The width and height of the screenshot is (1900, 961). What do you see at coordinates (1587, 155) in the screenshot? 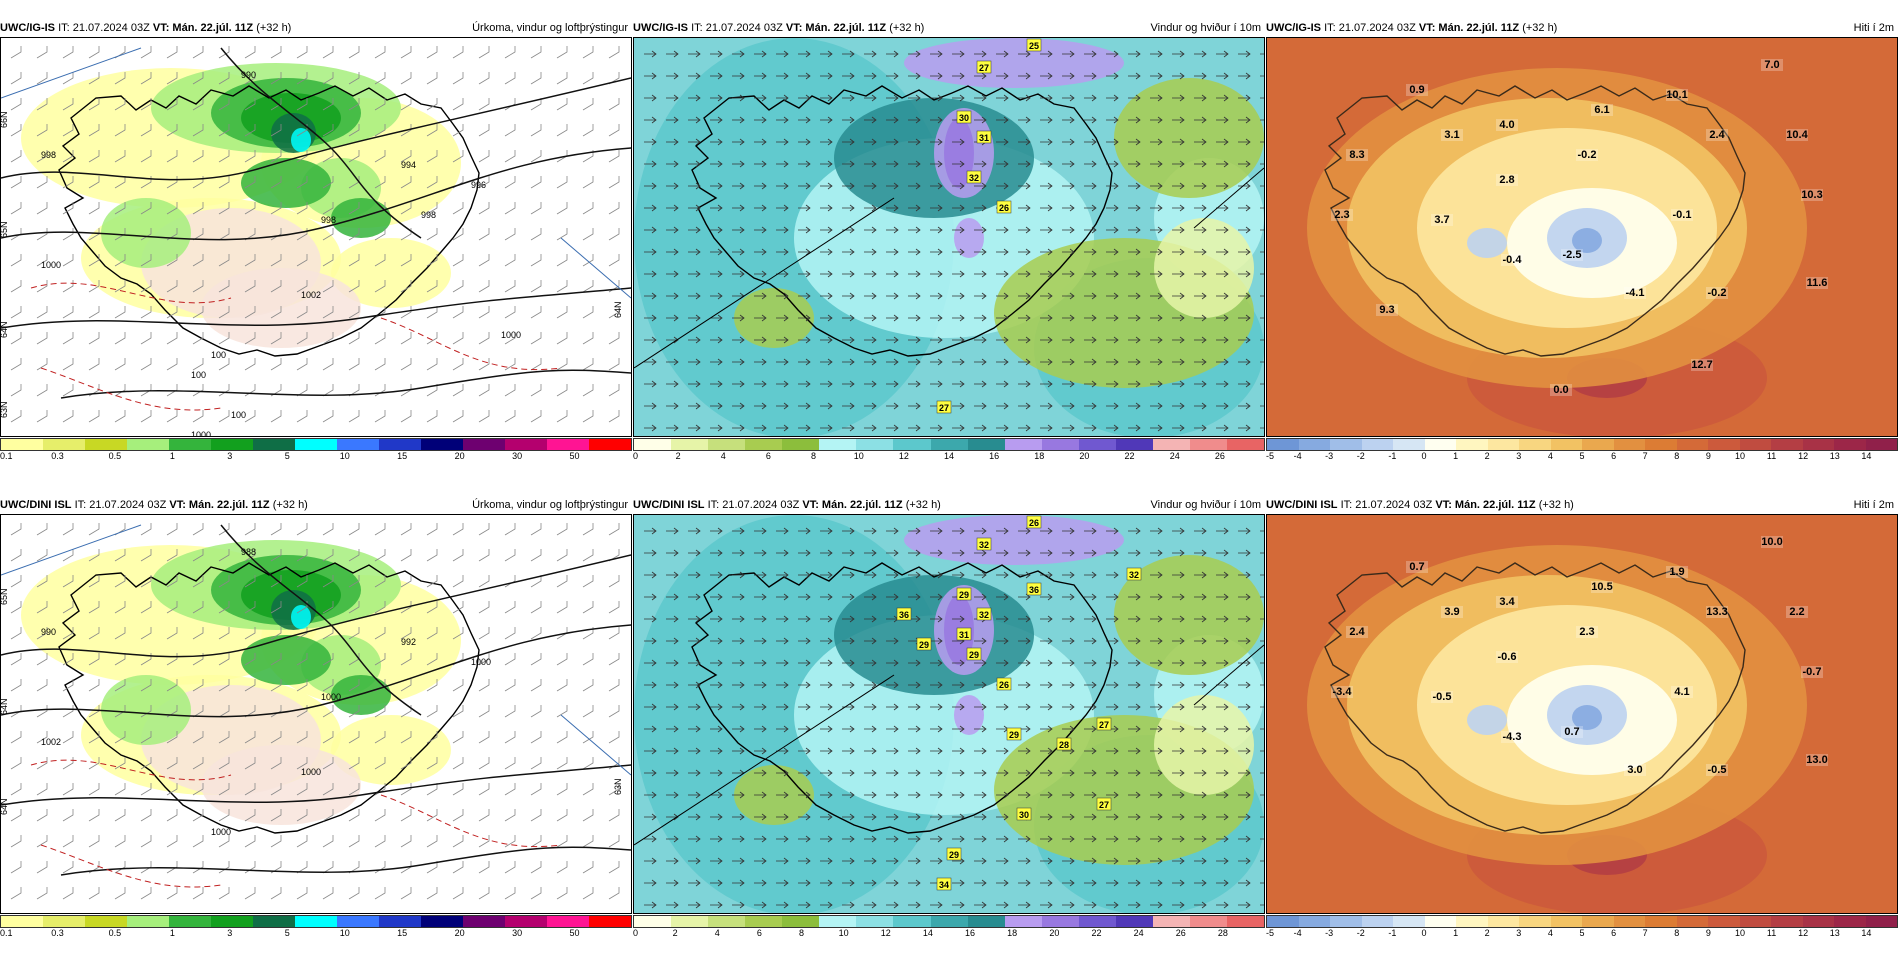
I see `temp-label: -0.2` at bounding box center [1587, 155].